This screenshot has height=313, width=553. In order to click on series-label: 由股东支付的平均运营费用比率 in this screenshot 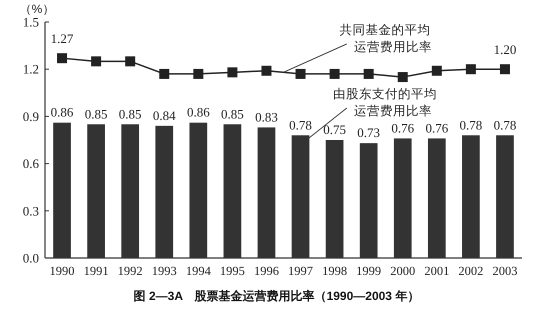, I will do `click(384, 102)`.